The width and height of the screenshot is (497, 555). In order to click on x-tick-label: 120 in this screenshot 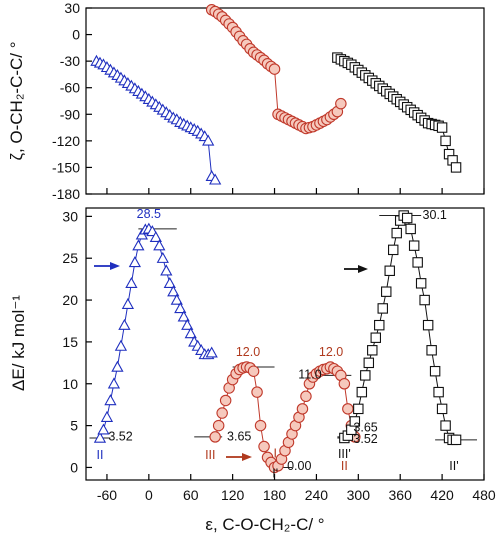, I will do `click(233, 495)`.